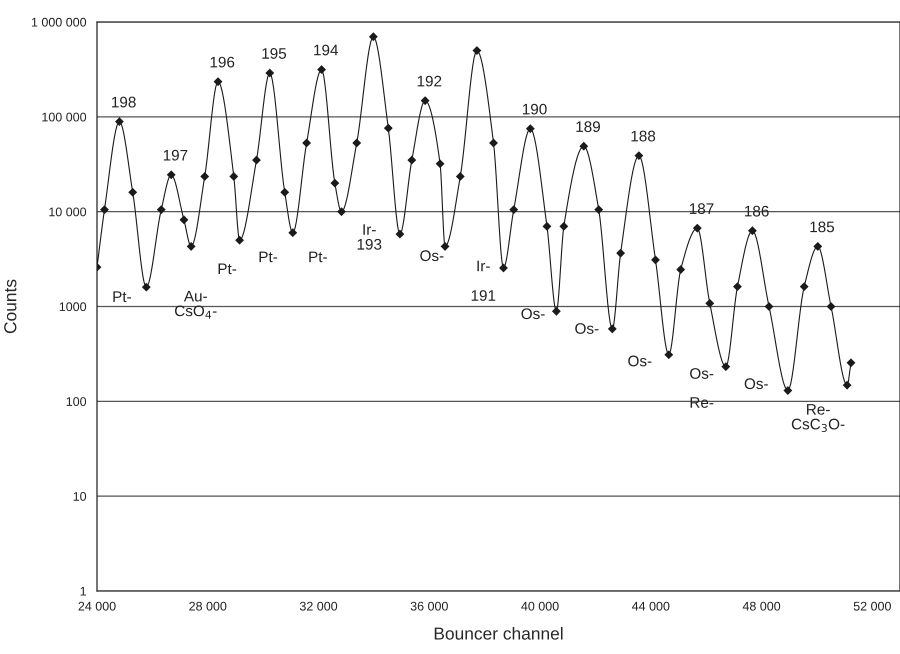  Describe the element at coordinates (76, 401) in the screenshot. I see `y-tick-label: 100` at that location.